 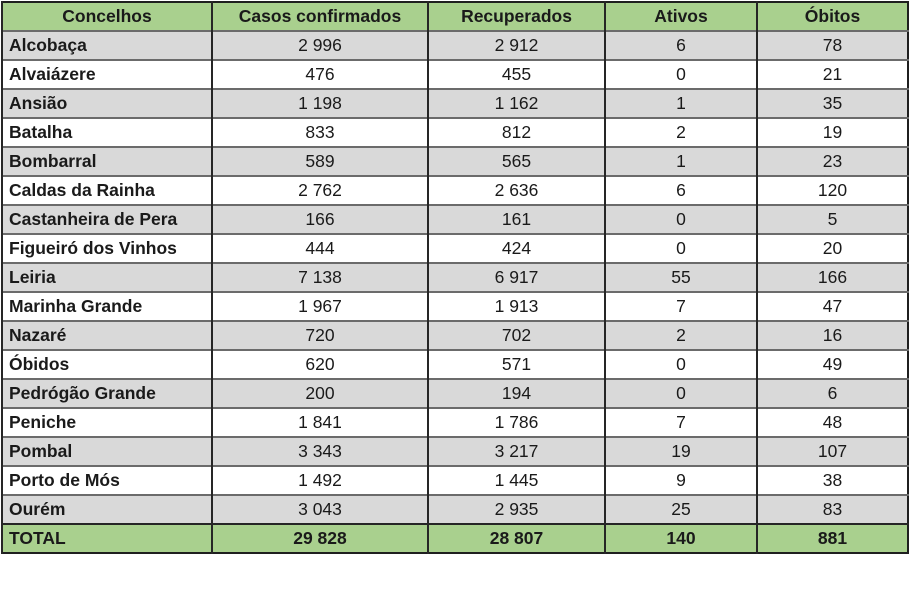 I want to click on concelho-name-cell: Leiria, so click(x=106, y=277).